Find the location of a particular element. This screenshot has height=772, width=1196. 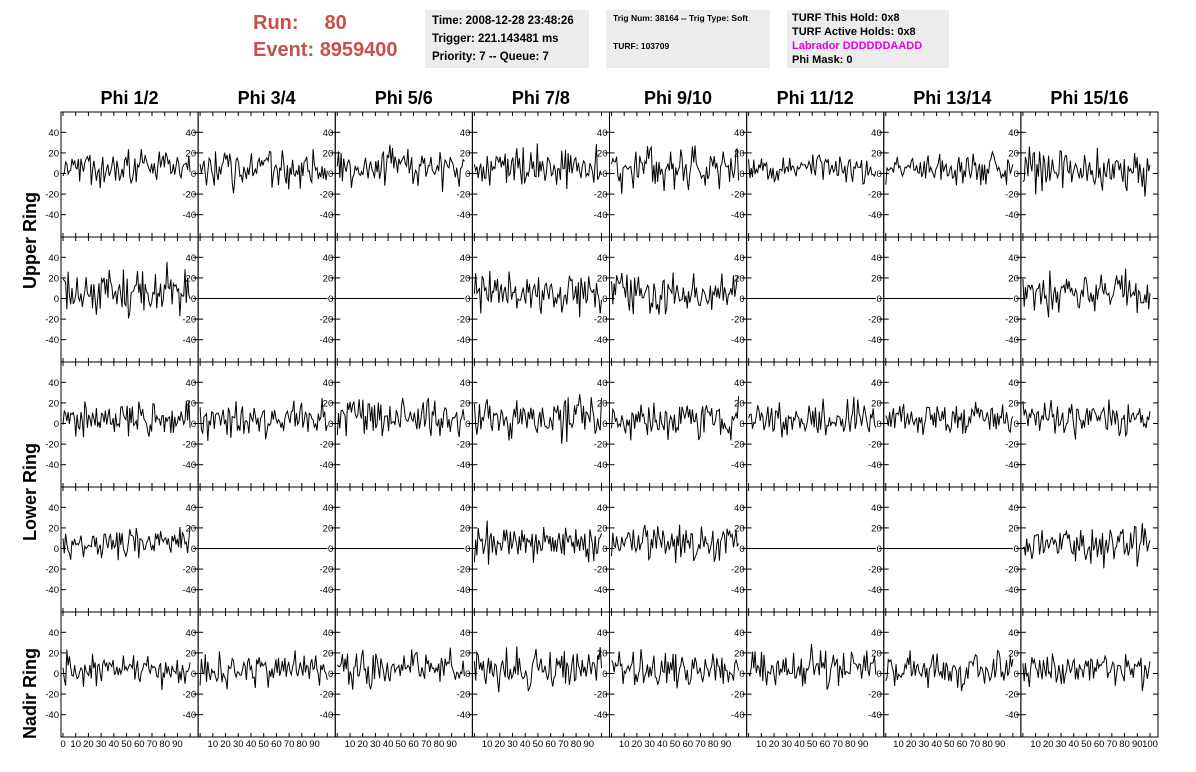

x-tick-label: 90 is located at coordinates (1000, 744).